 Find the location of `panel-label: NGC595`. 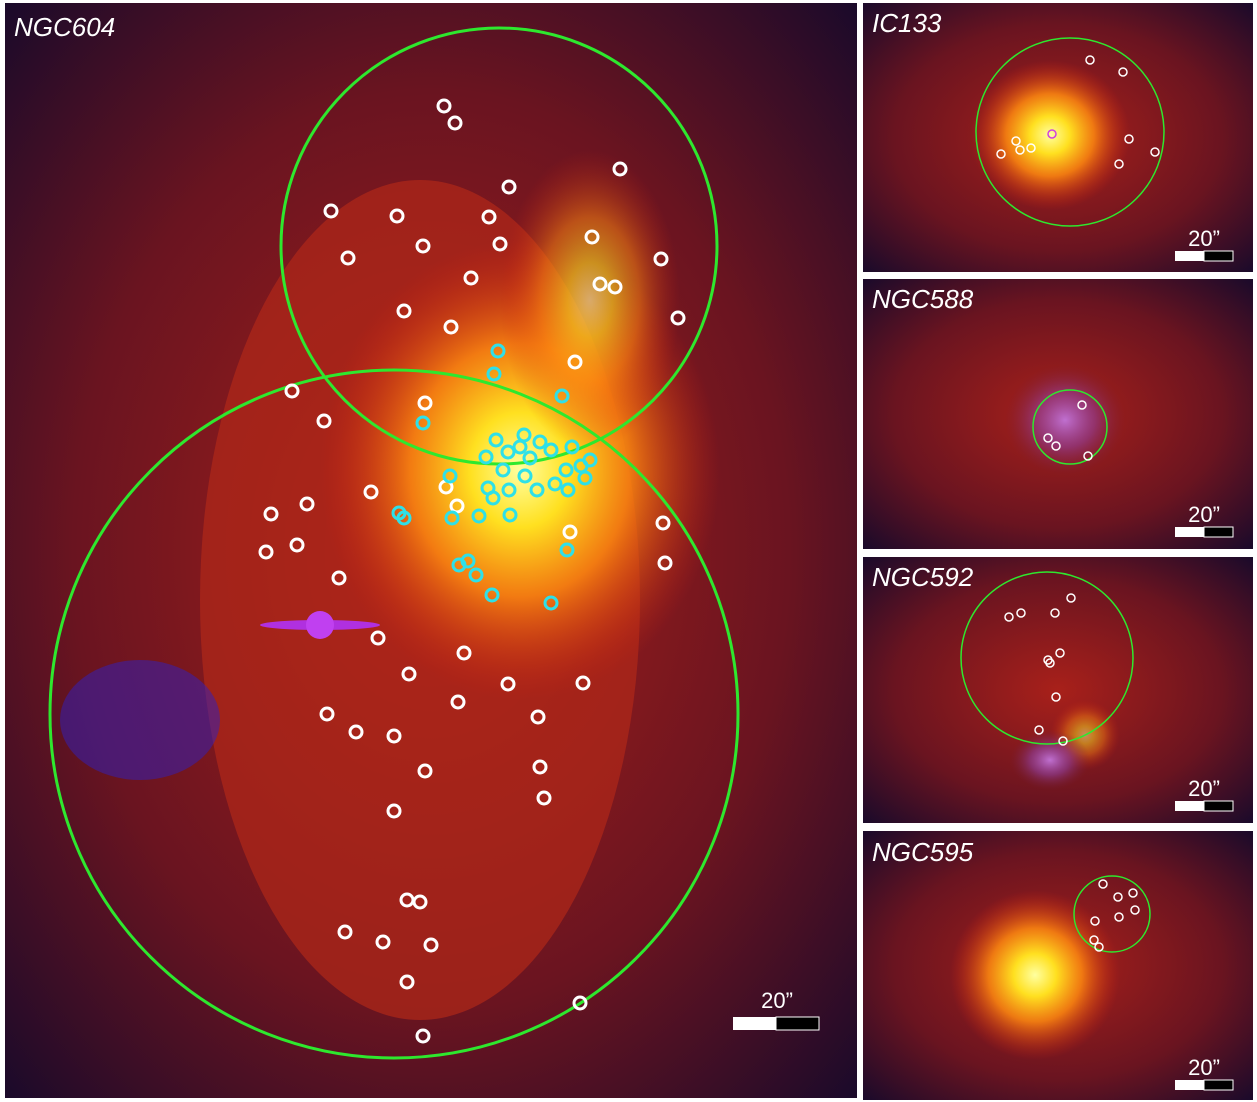

panel-label: NGC595 is located at coordinates (923, 852).